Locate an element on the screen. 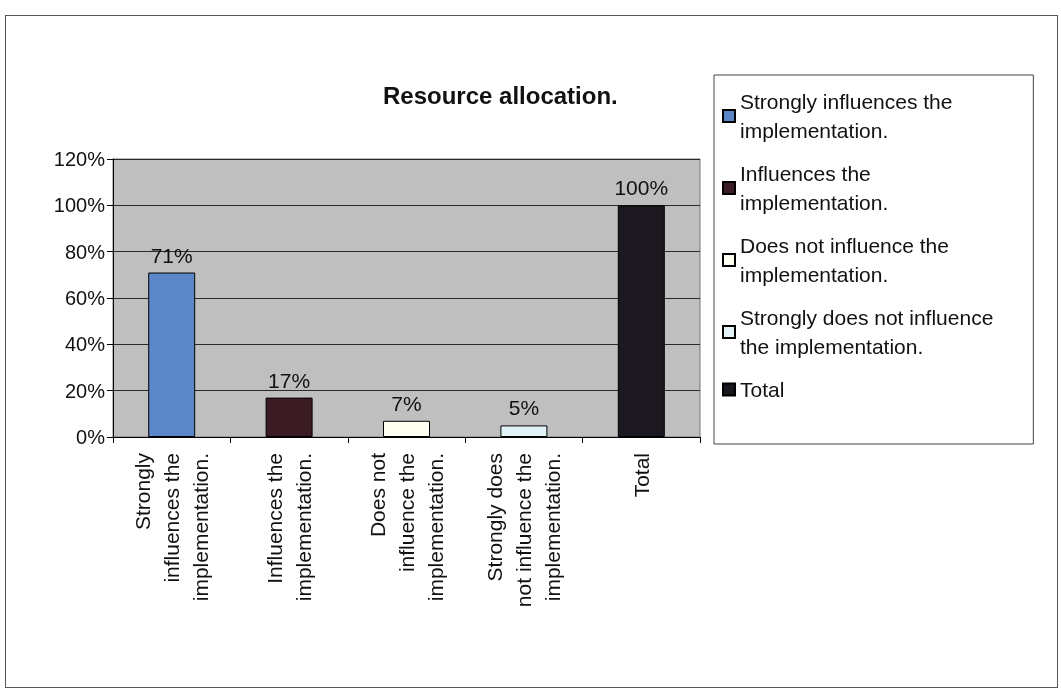  legend-label: Influences the implementation. is located at coordinates (814, 188).